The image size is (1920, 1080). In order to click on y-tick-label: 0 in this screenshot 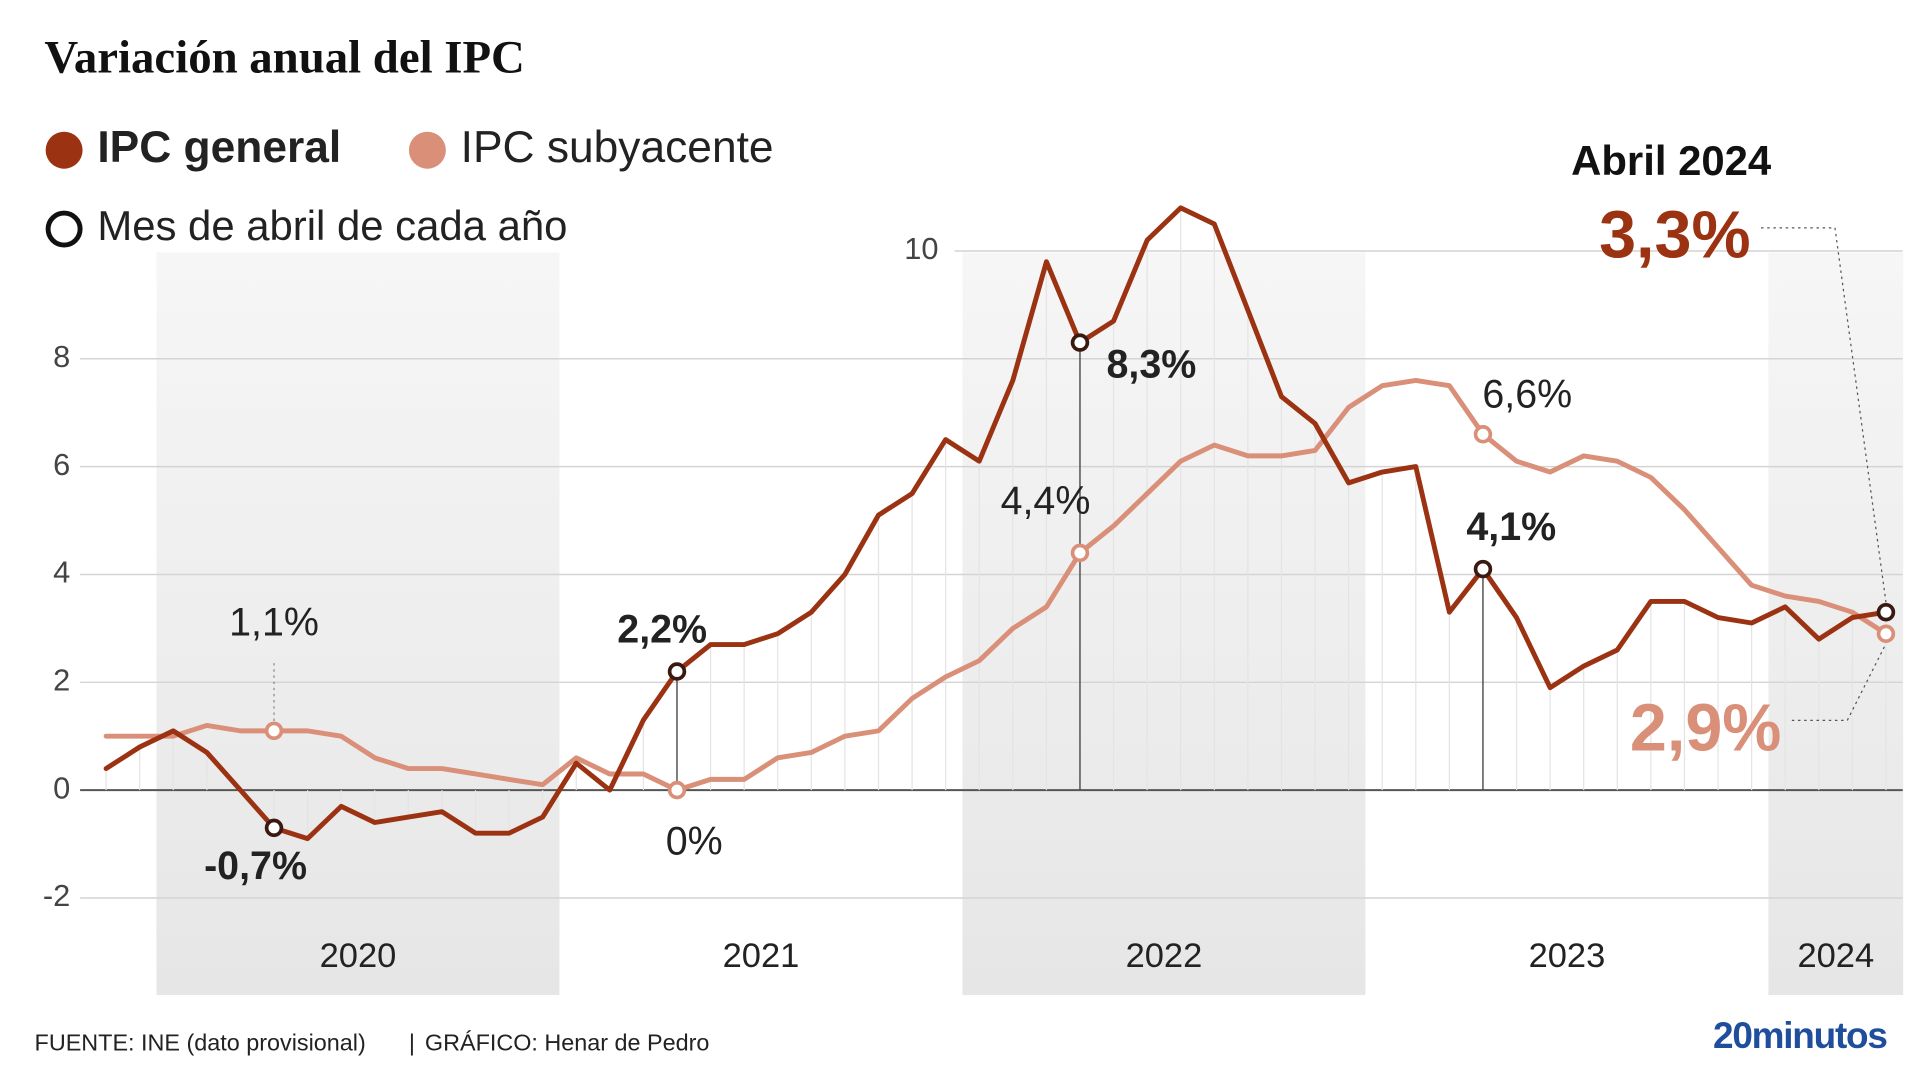, I will do `click(61, 787)`.